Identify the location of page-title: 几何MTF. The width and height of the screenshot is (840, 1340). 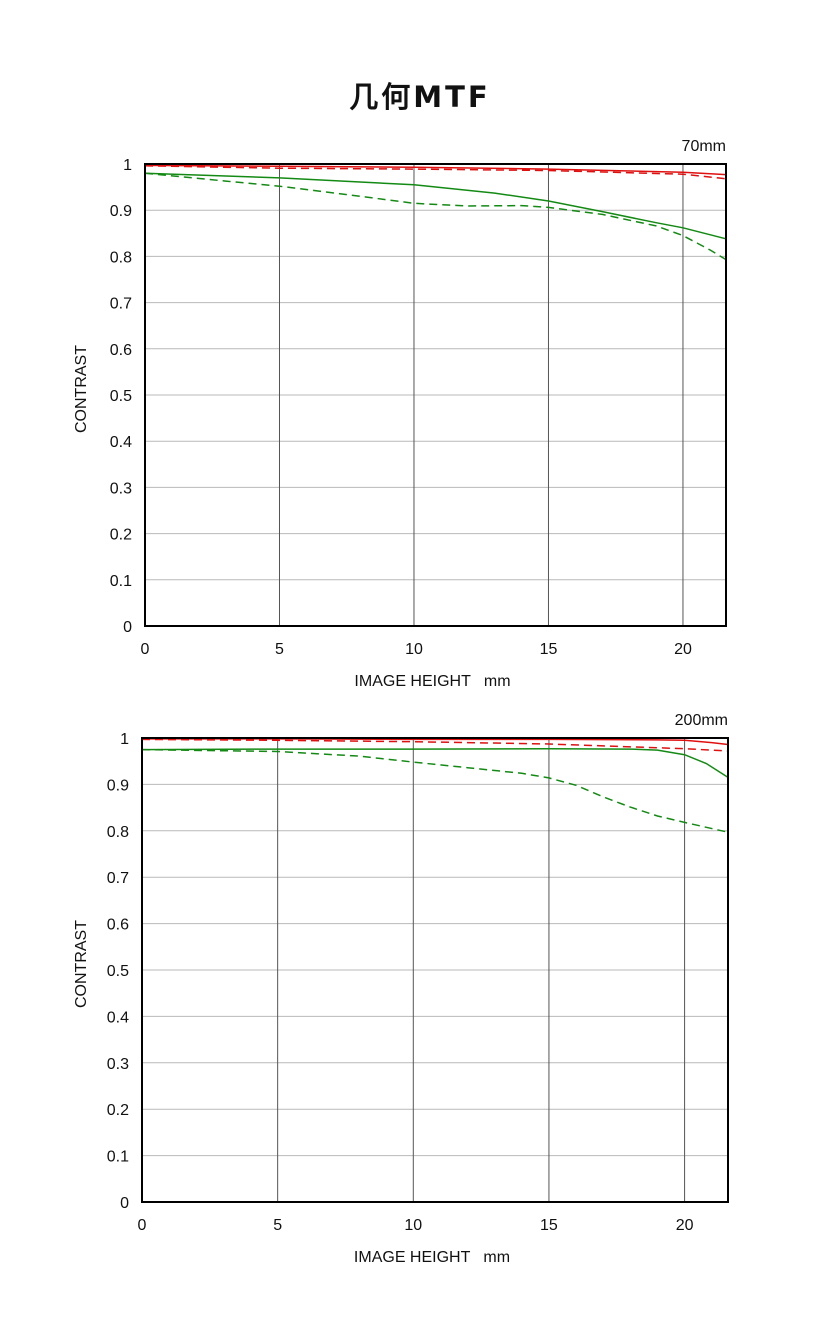
(420, 97).